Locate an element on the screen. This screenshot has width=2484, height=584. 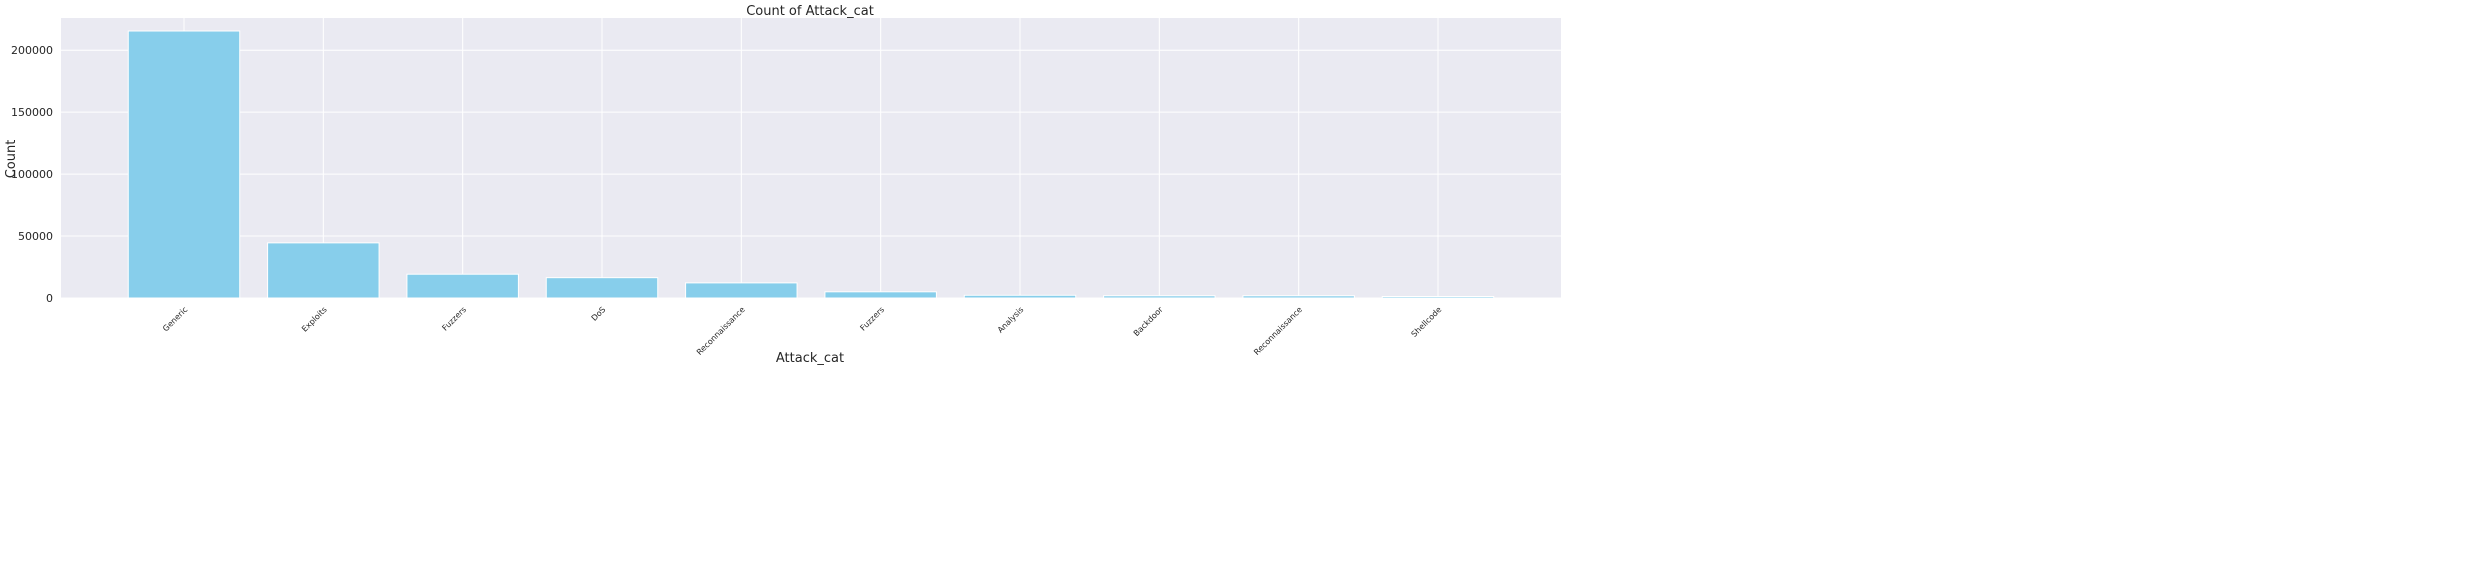
bar-generic is located at coordinates (184, 164).